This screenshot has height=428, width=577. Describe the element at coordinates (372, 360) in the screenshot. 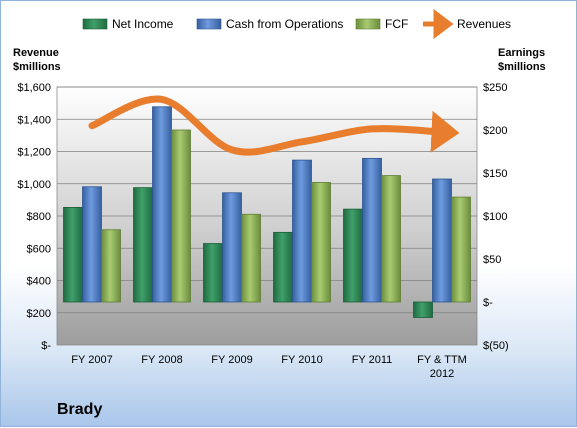

I see `category-label: FY 2011` at that location.